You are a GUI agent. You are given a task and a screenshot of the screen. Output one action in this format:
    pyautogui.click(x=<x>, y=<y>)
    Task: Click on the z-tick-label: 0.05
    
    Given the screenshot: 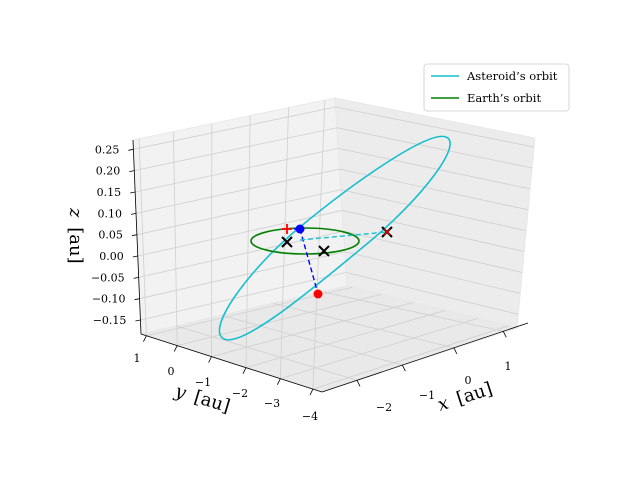 What is the action you would take?
    pyautogui.click(x=110, y=235)
    